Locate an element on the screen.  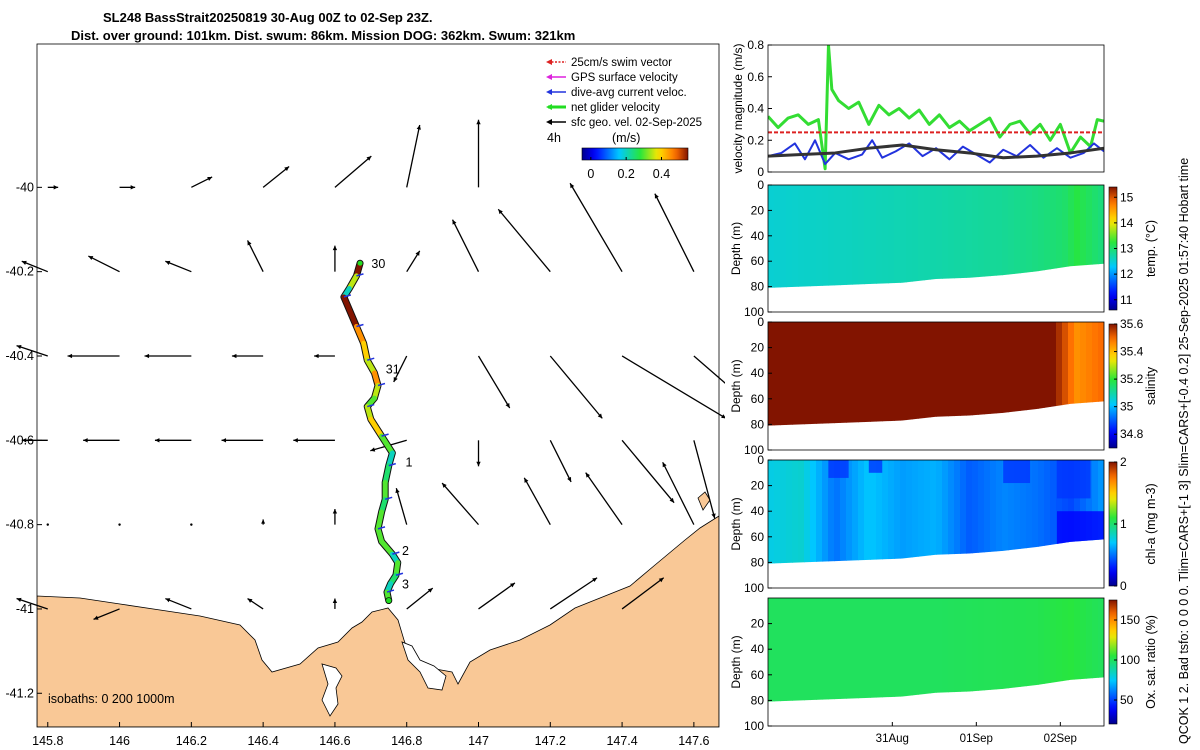
colorbar-label: Ox. sat. ratio (%) is located at coordinates (1151, 662).